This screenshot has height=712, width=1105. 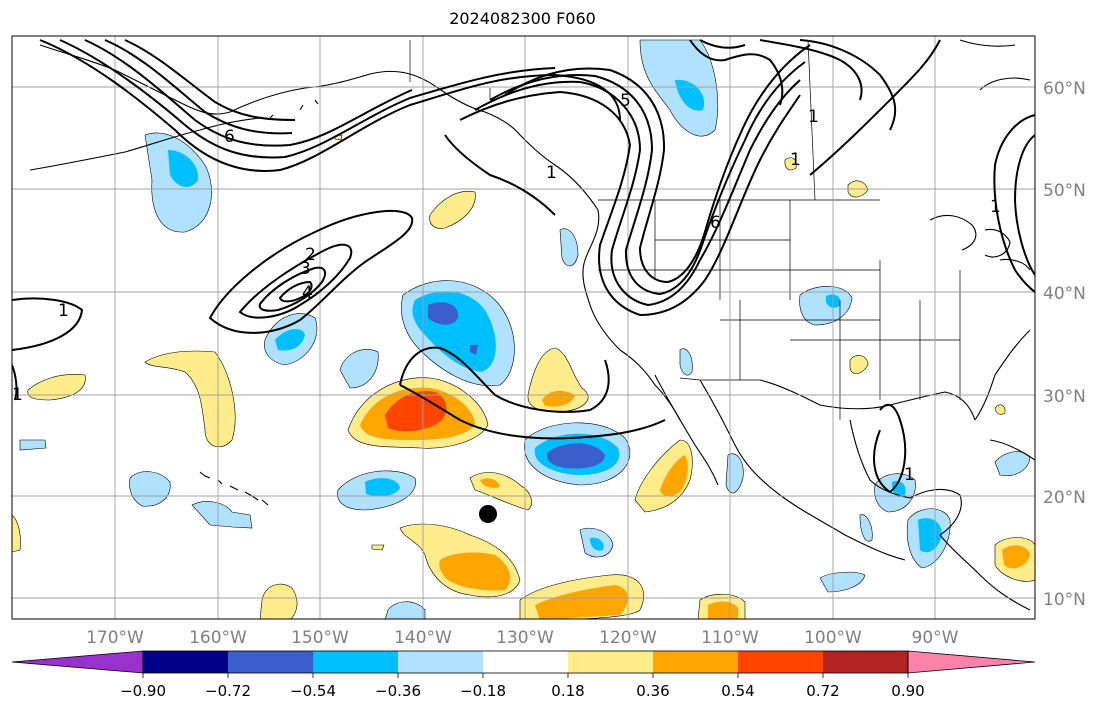 What do you see at coordinates (423, 638) in the screenshot?
I see `lon-label: 140°W` at bounding box center [423, 638].